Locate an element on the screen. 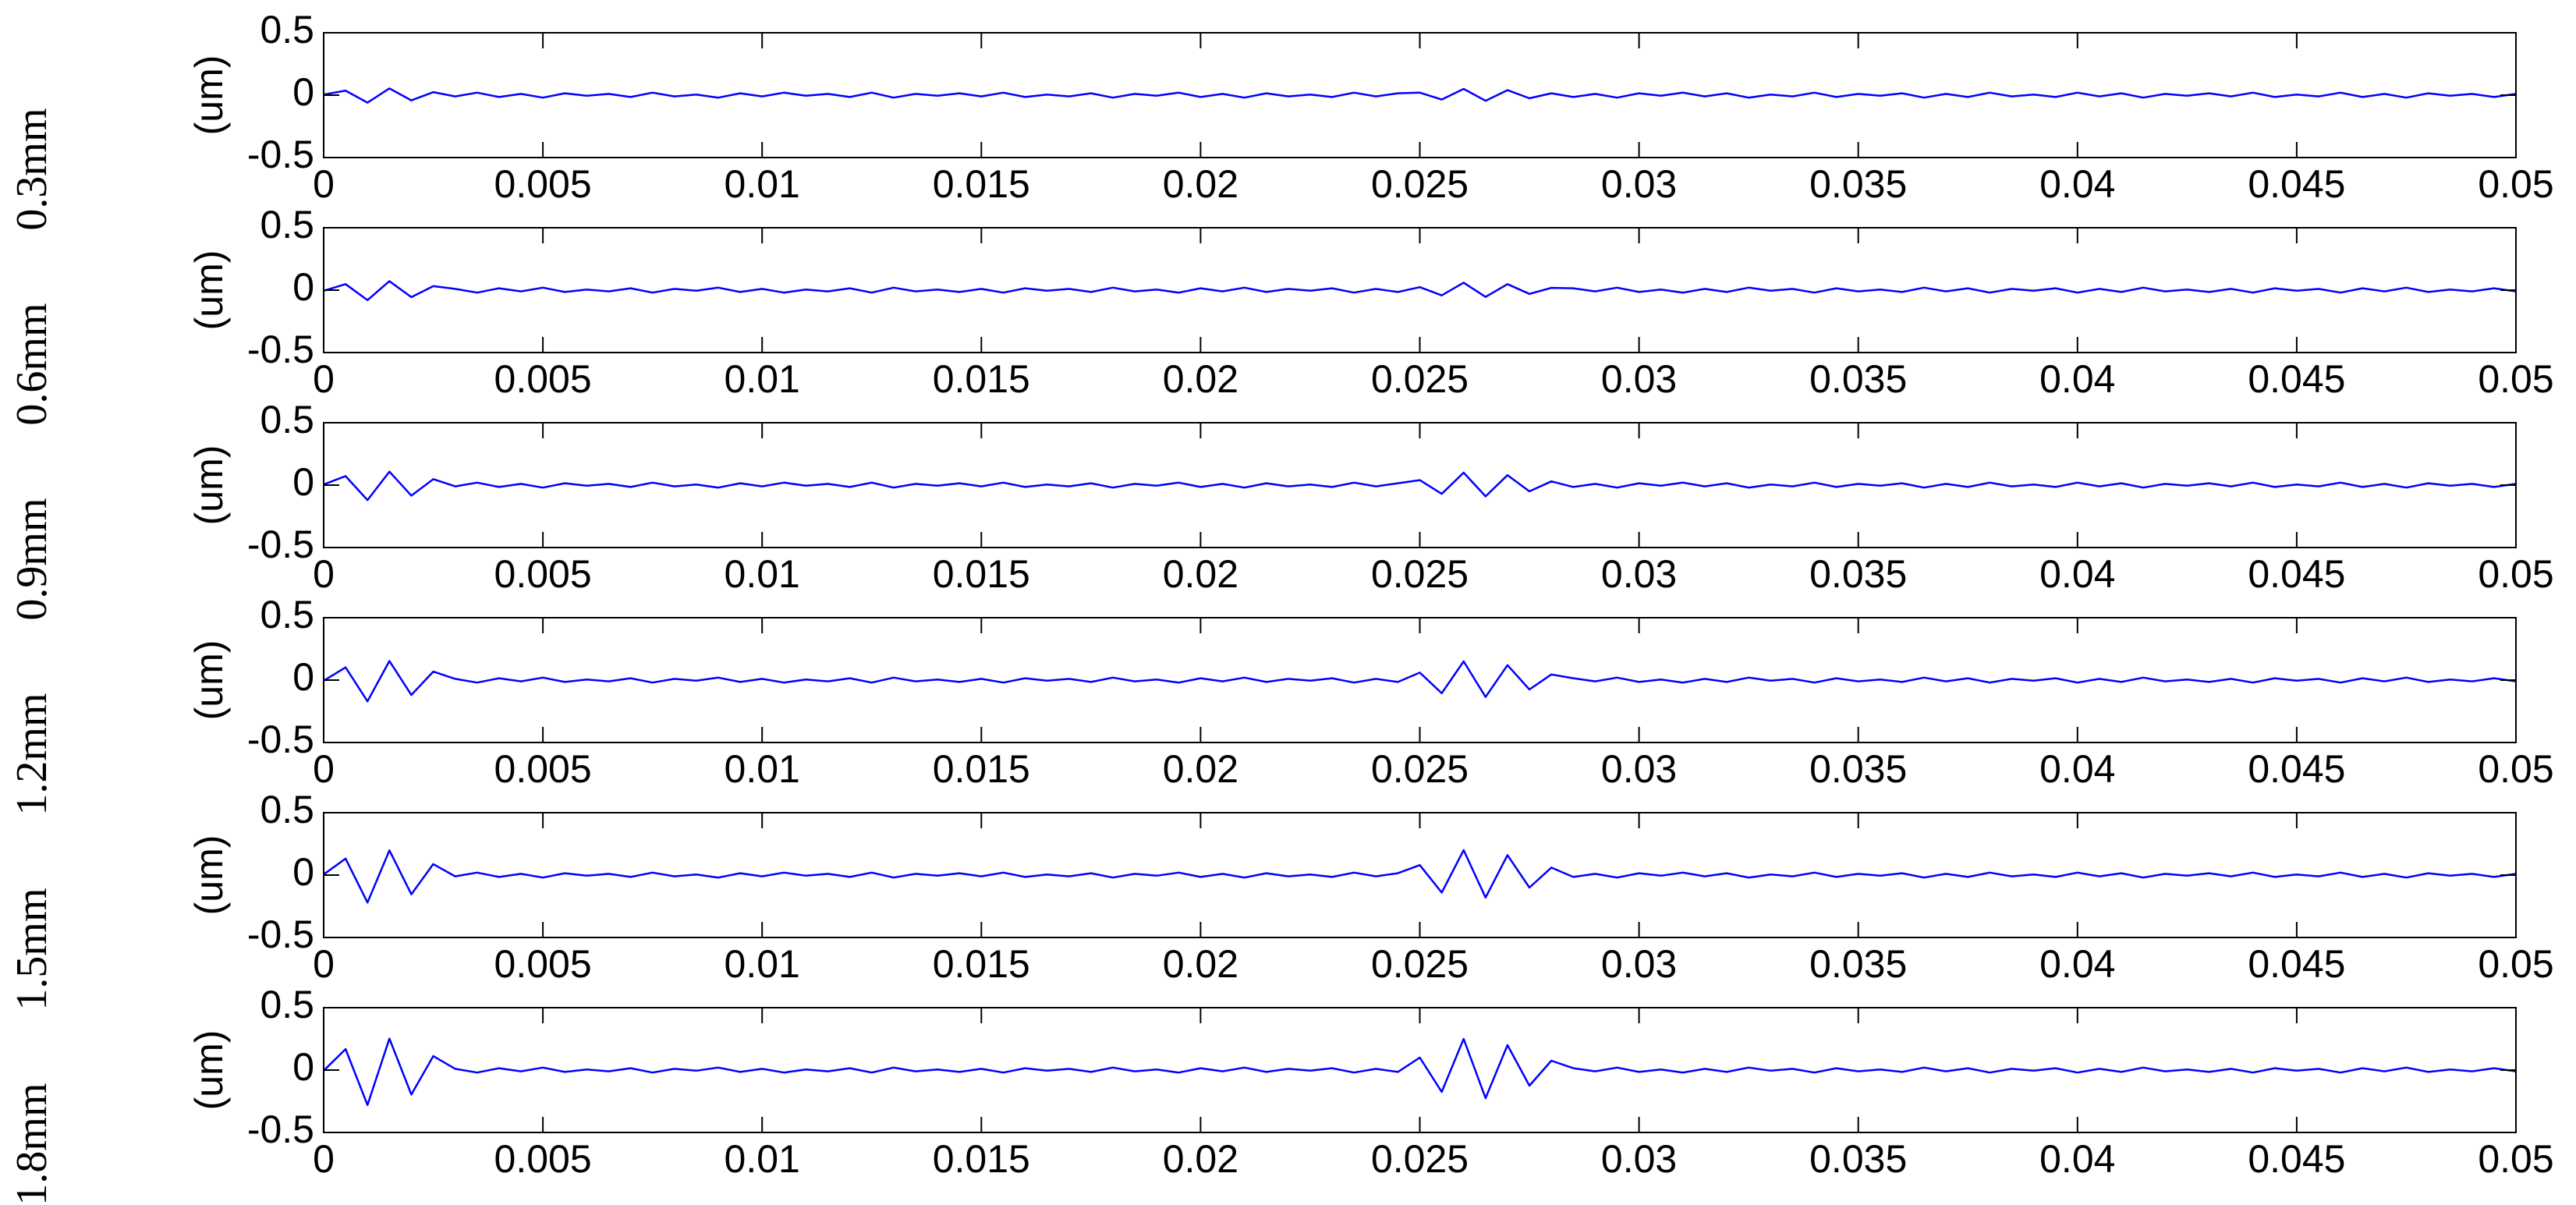  side-label: 0.3mm is located at coordinates (32, 169).